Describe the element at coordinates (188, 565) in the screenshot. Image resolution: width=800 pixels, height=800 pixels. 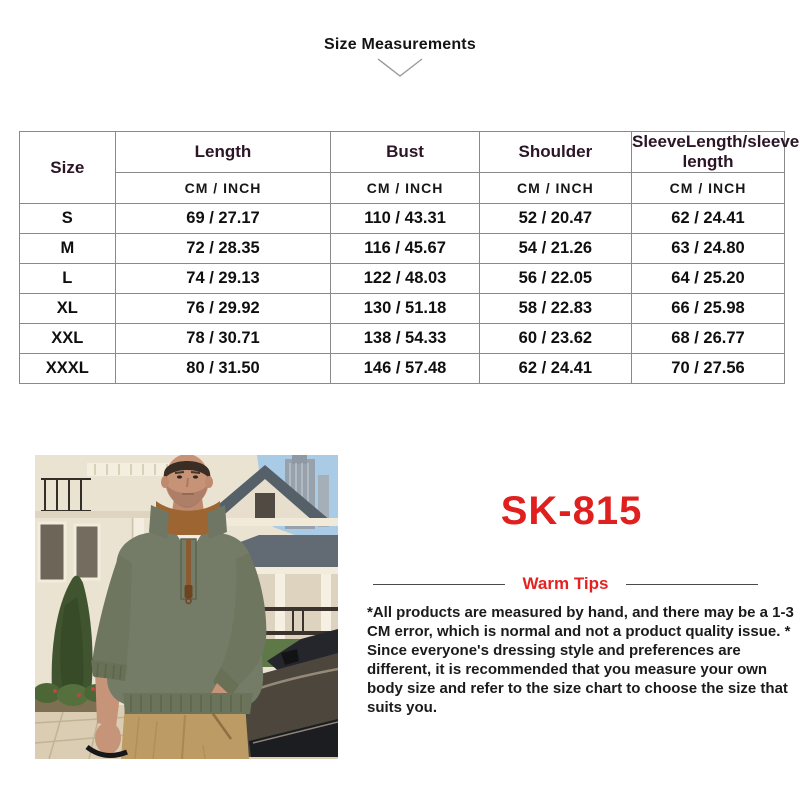
I see `zipper` at that location.